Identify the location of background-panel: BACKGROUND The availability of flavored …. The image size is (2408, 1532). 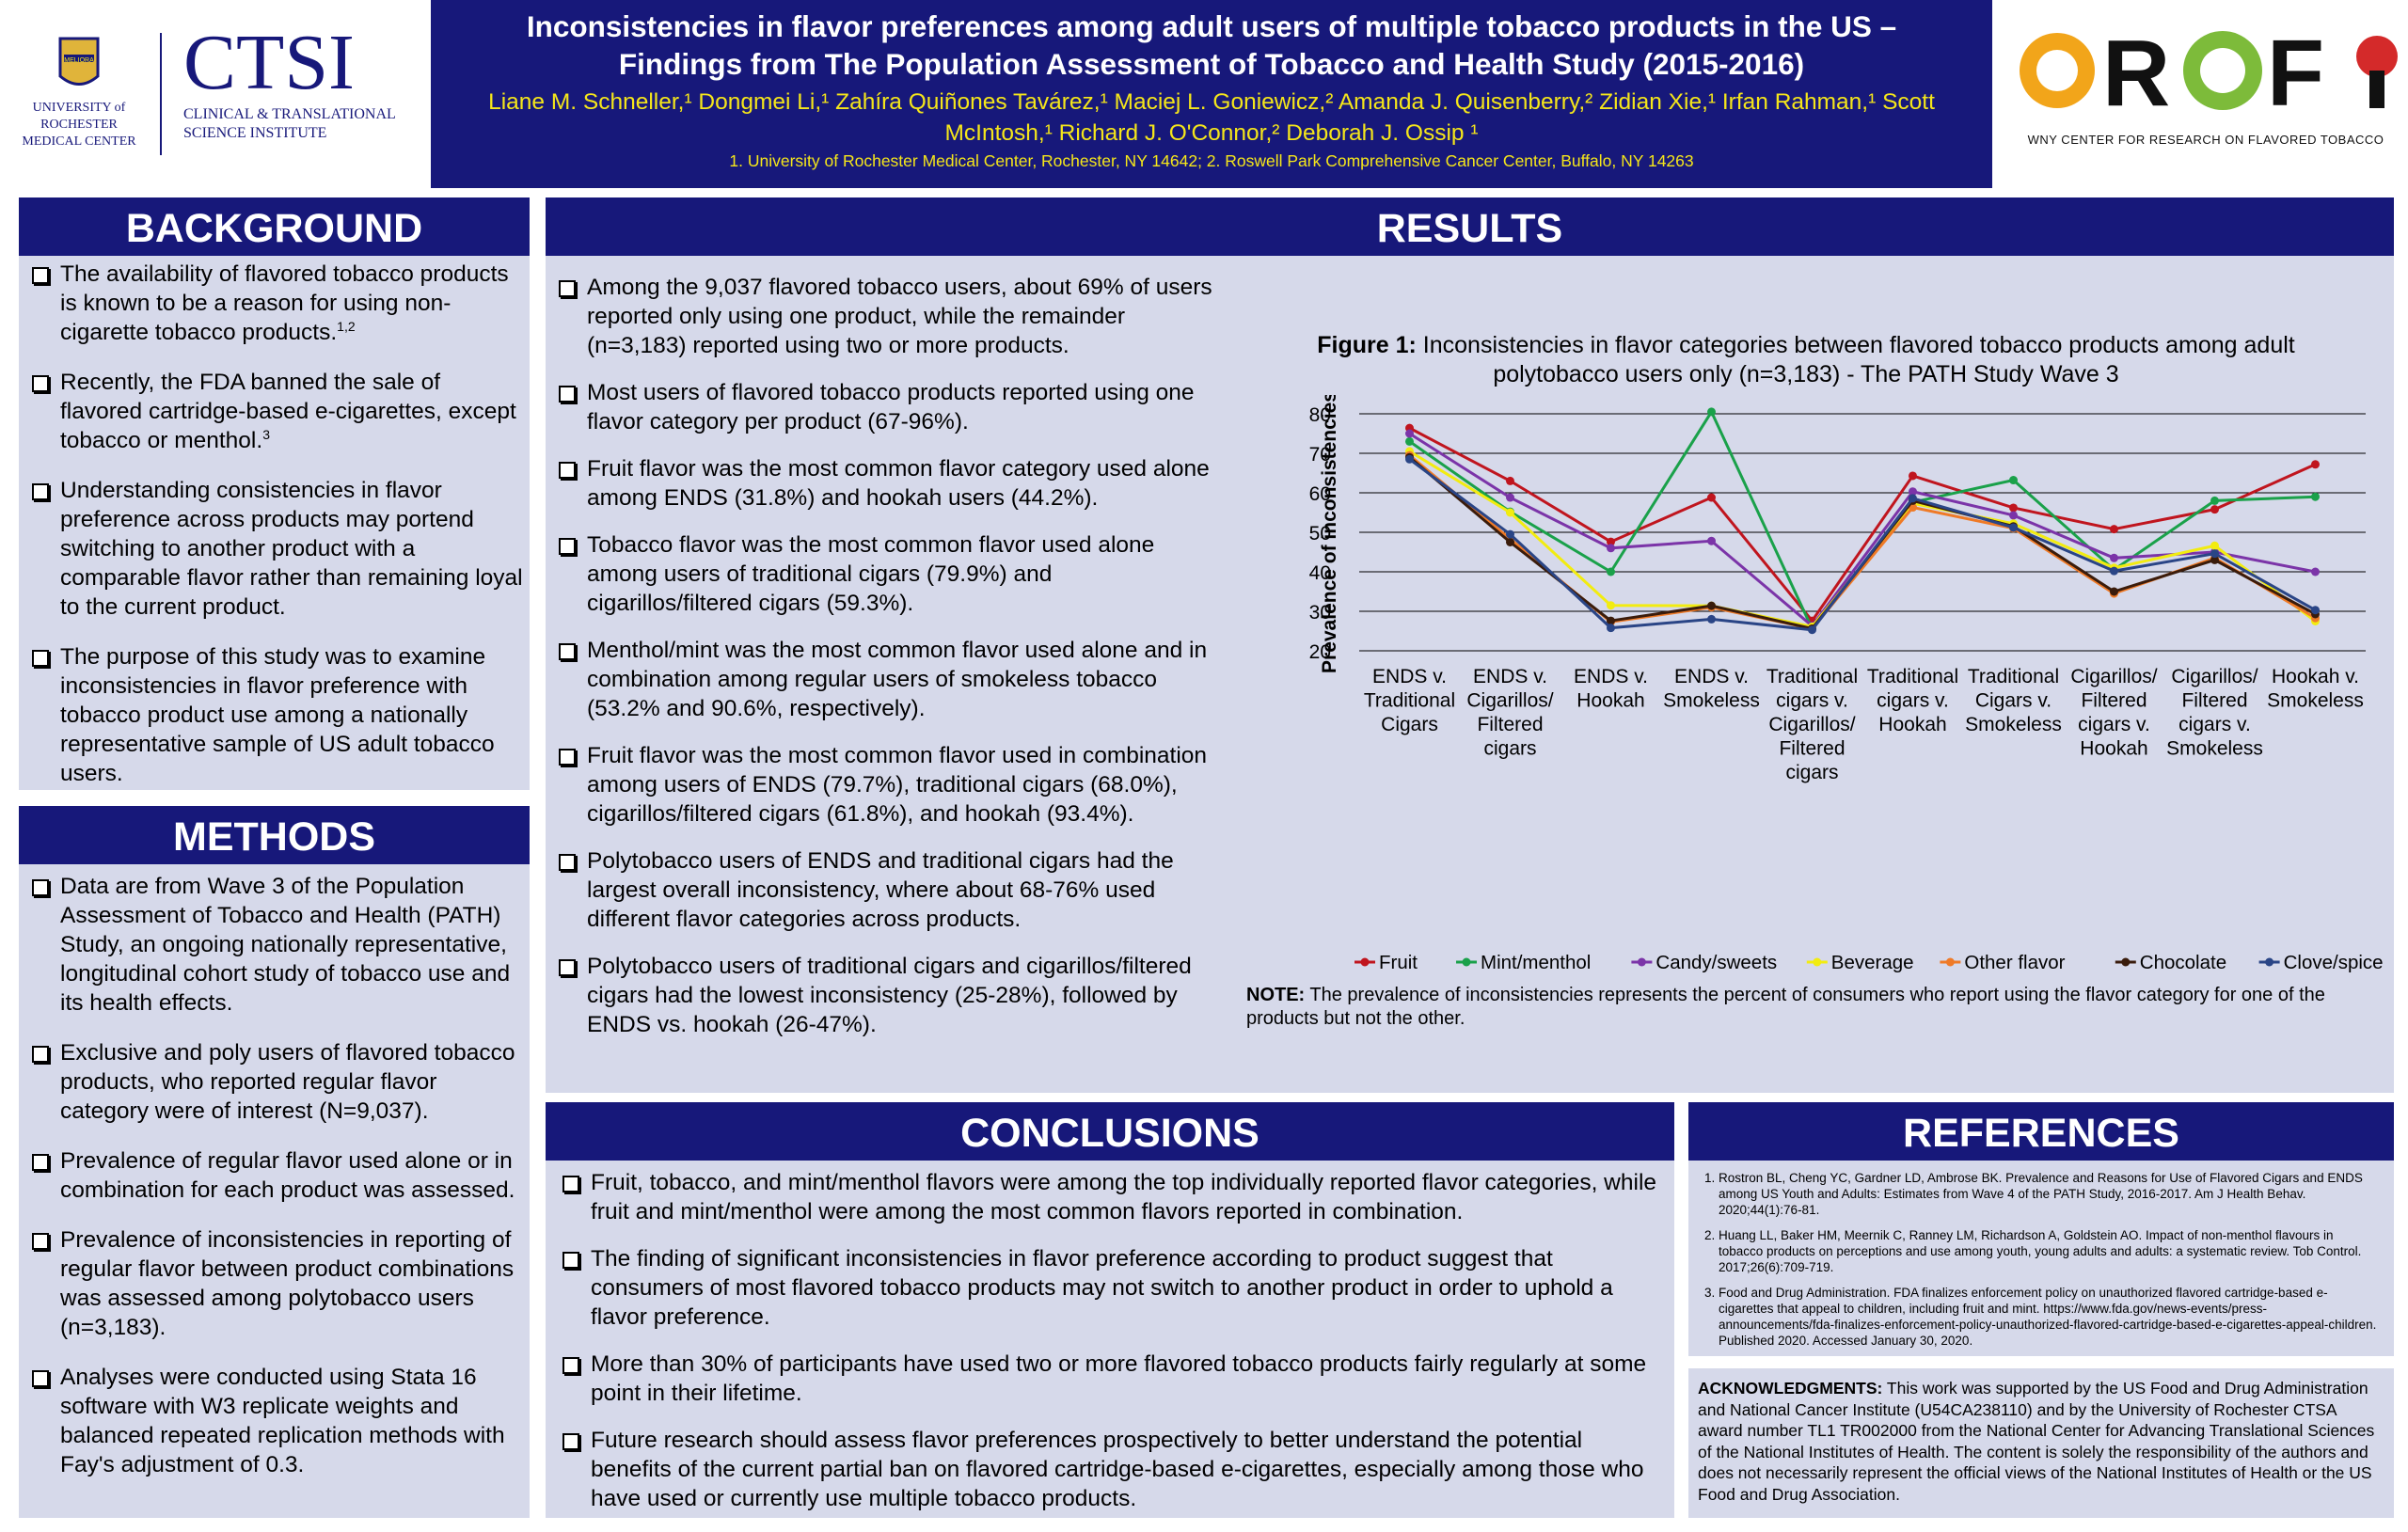
(275, 493).